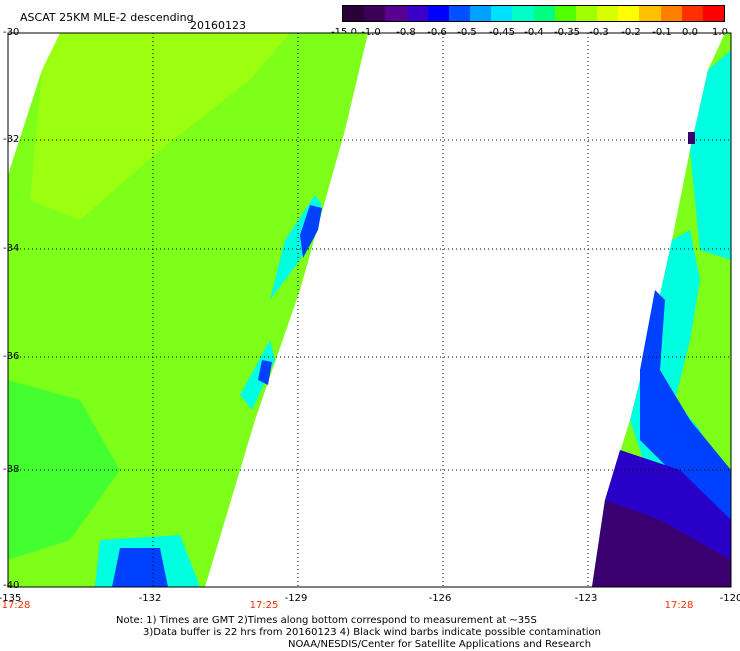 The height and width of the screenshot is (651, 740). I want to click on lon-label: -120, so click(729, 598).